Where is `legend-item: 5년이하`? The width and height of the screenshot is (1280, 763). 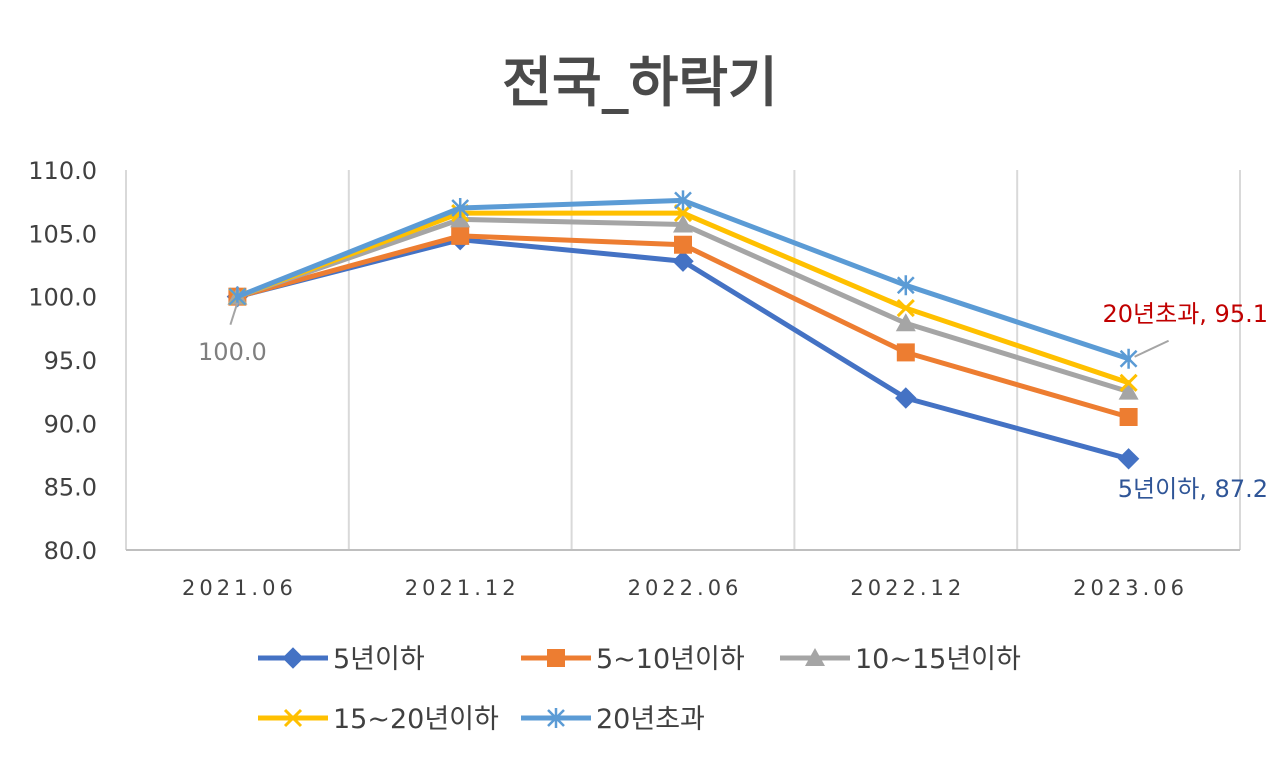
legend-item: 5년이하 is located at coordinates (341, 659).